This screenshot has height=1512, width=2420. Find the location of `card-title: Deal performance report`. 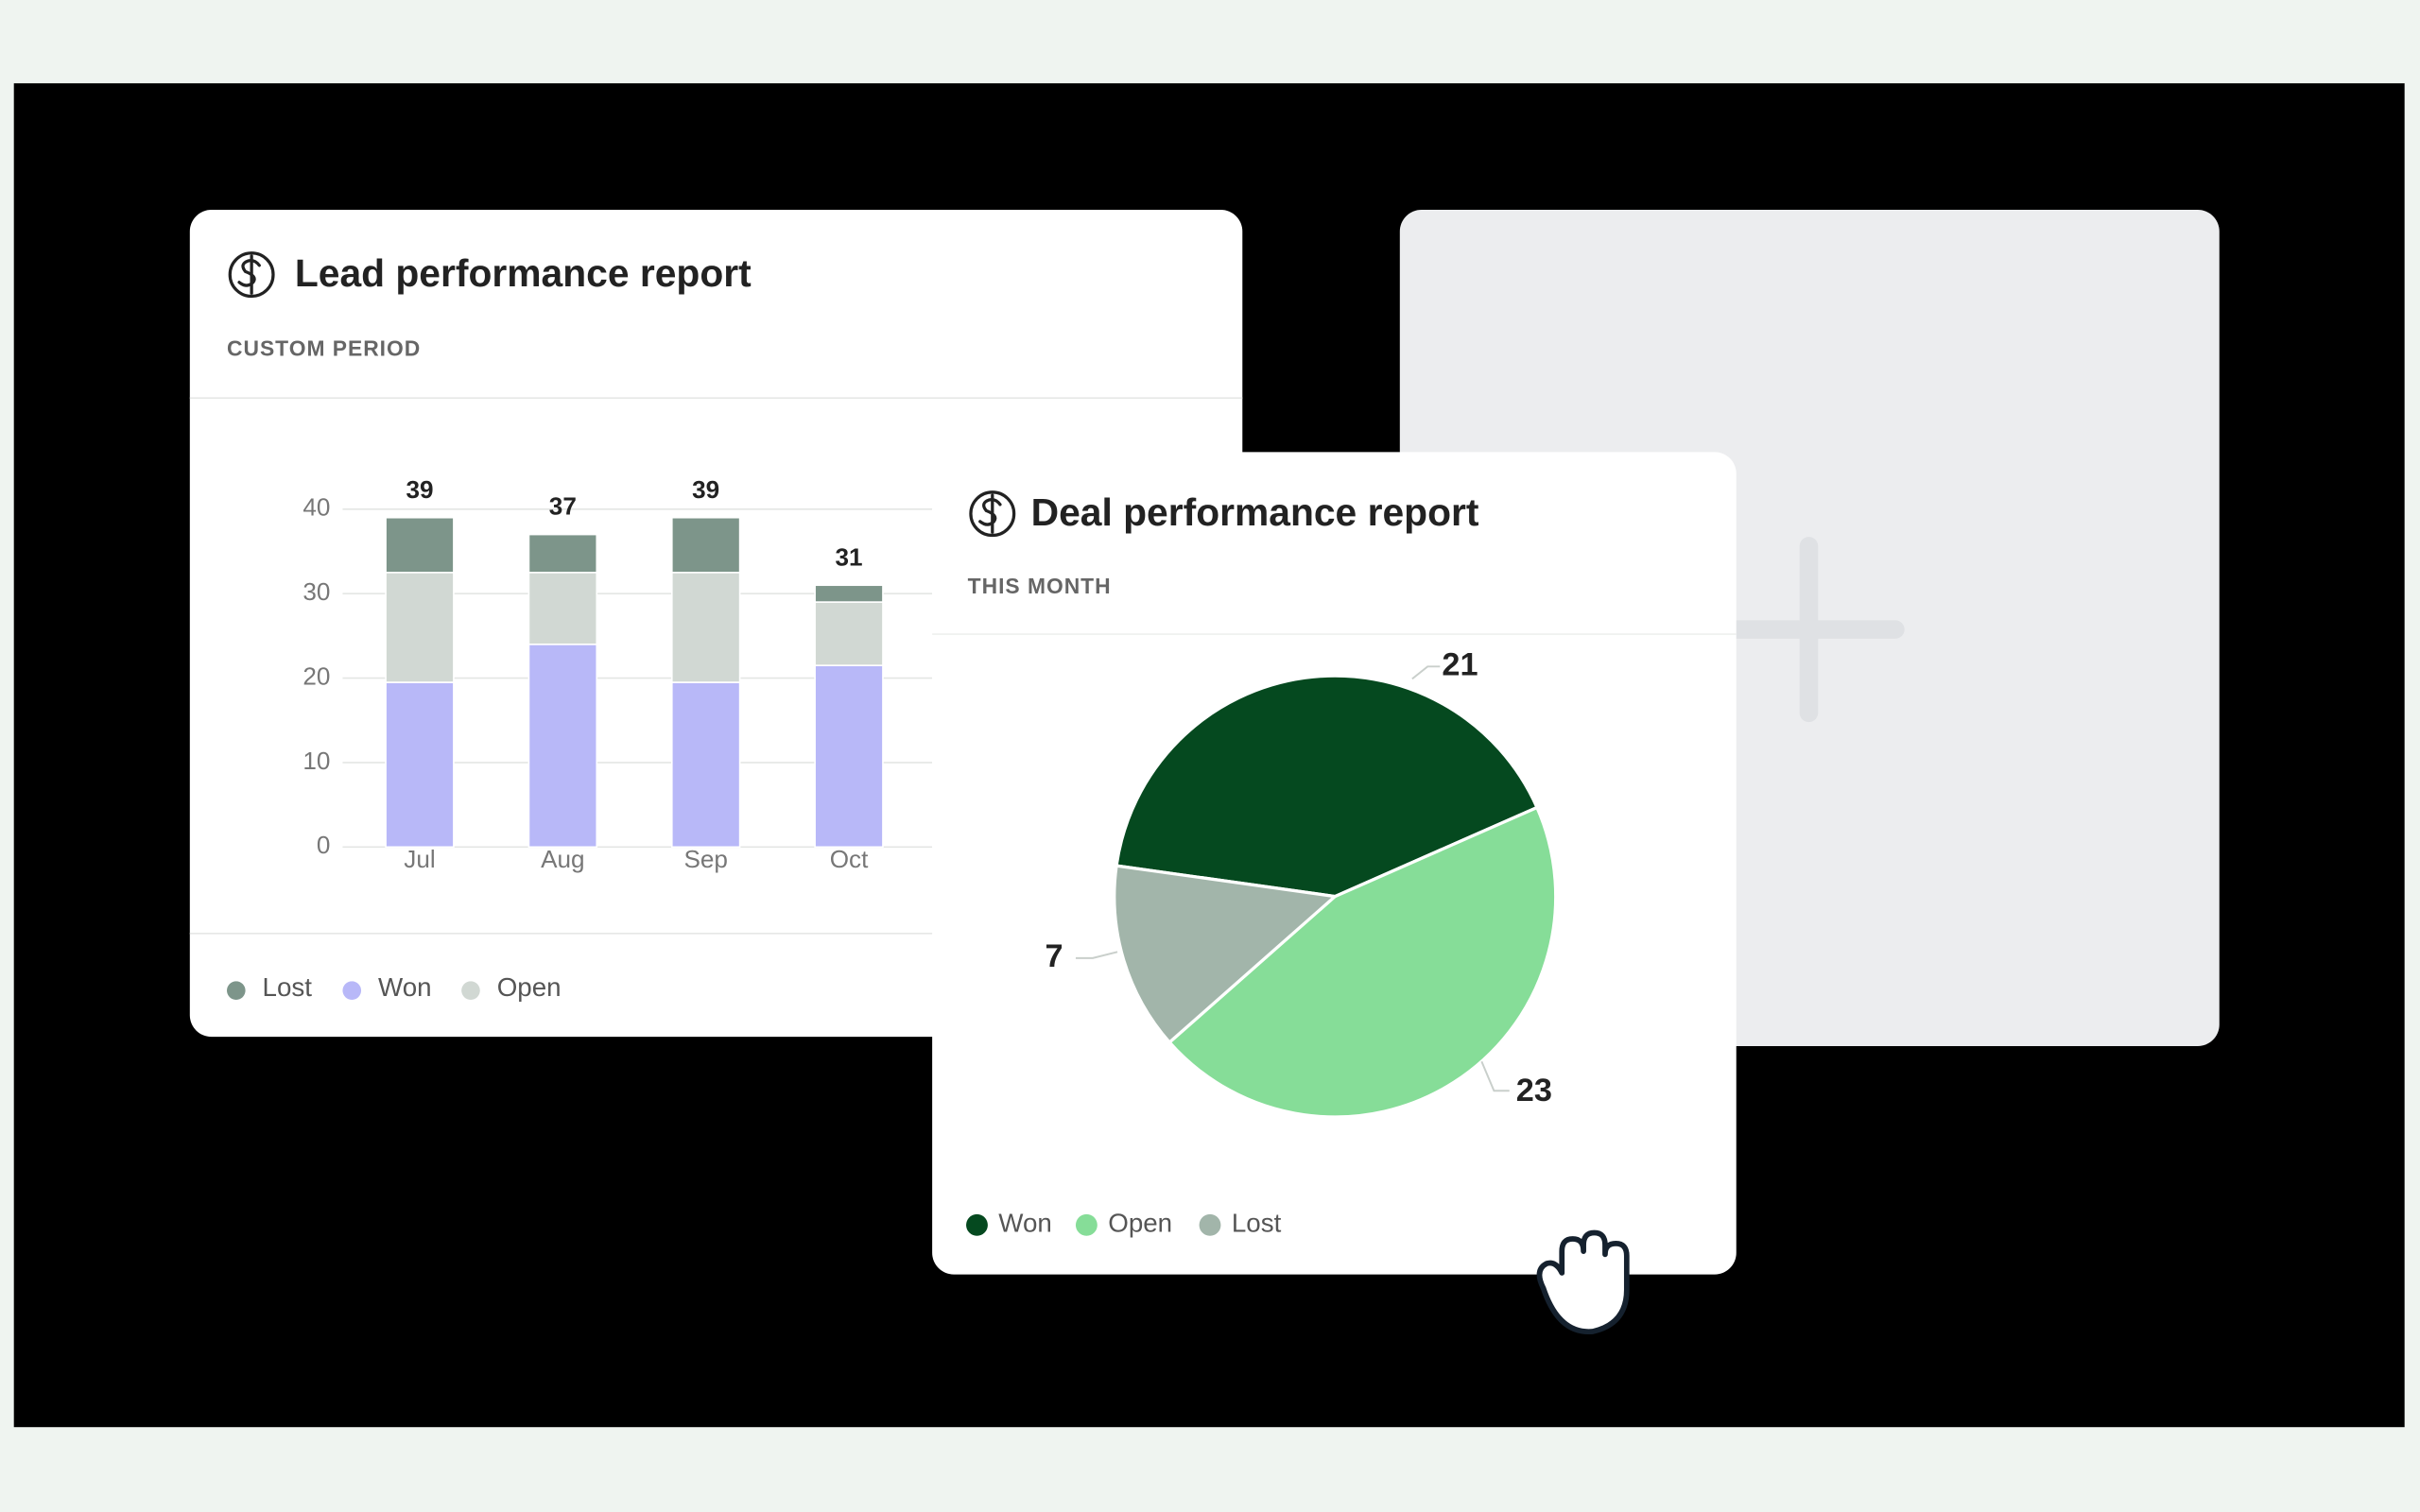

card-title: Deal performance report is located at coordinates (1255, 512).